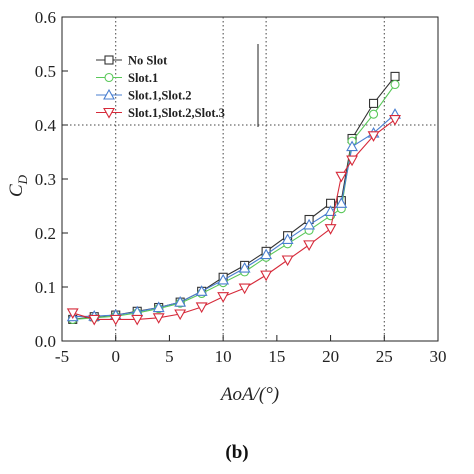 The height and width of the screenshot is (474, 474). What do you see at coordinates (127, 78) in the screenshot?
I see `legend-item: Slot.1` at bounding box center [127, 78].